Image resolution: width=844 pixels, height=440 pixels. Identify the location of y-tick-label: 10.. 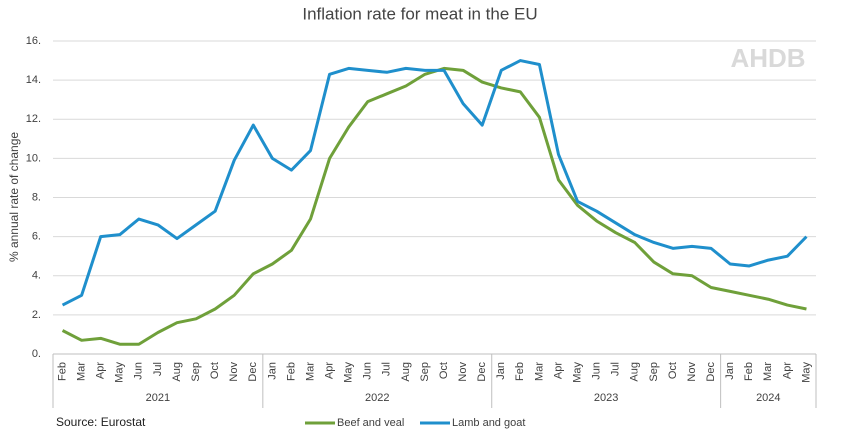
(33, 158).